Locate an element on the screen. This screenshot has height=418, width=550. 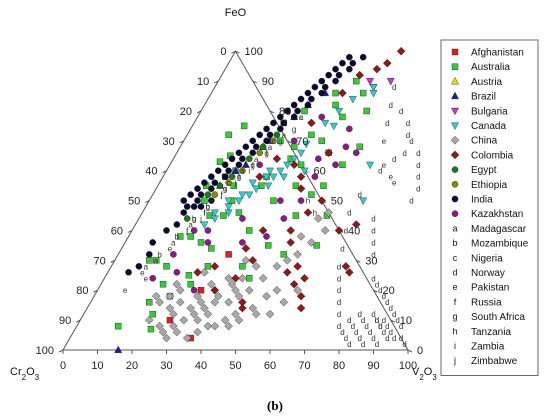
legend-label: China is located at coordinates (484, 141).